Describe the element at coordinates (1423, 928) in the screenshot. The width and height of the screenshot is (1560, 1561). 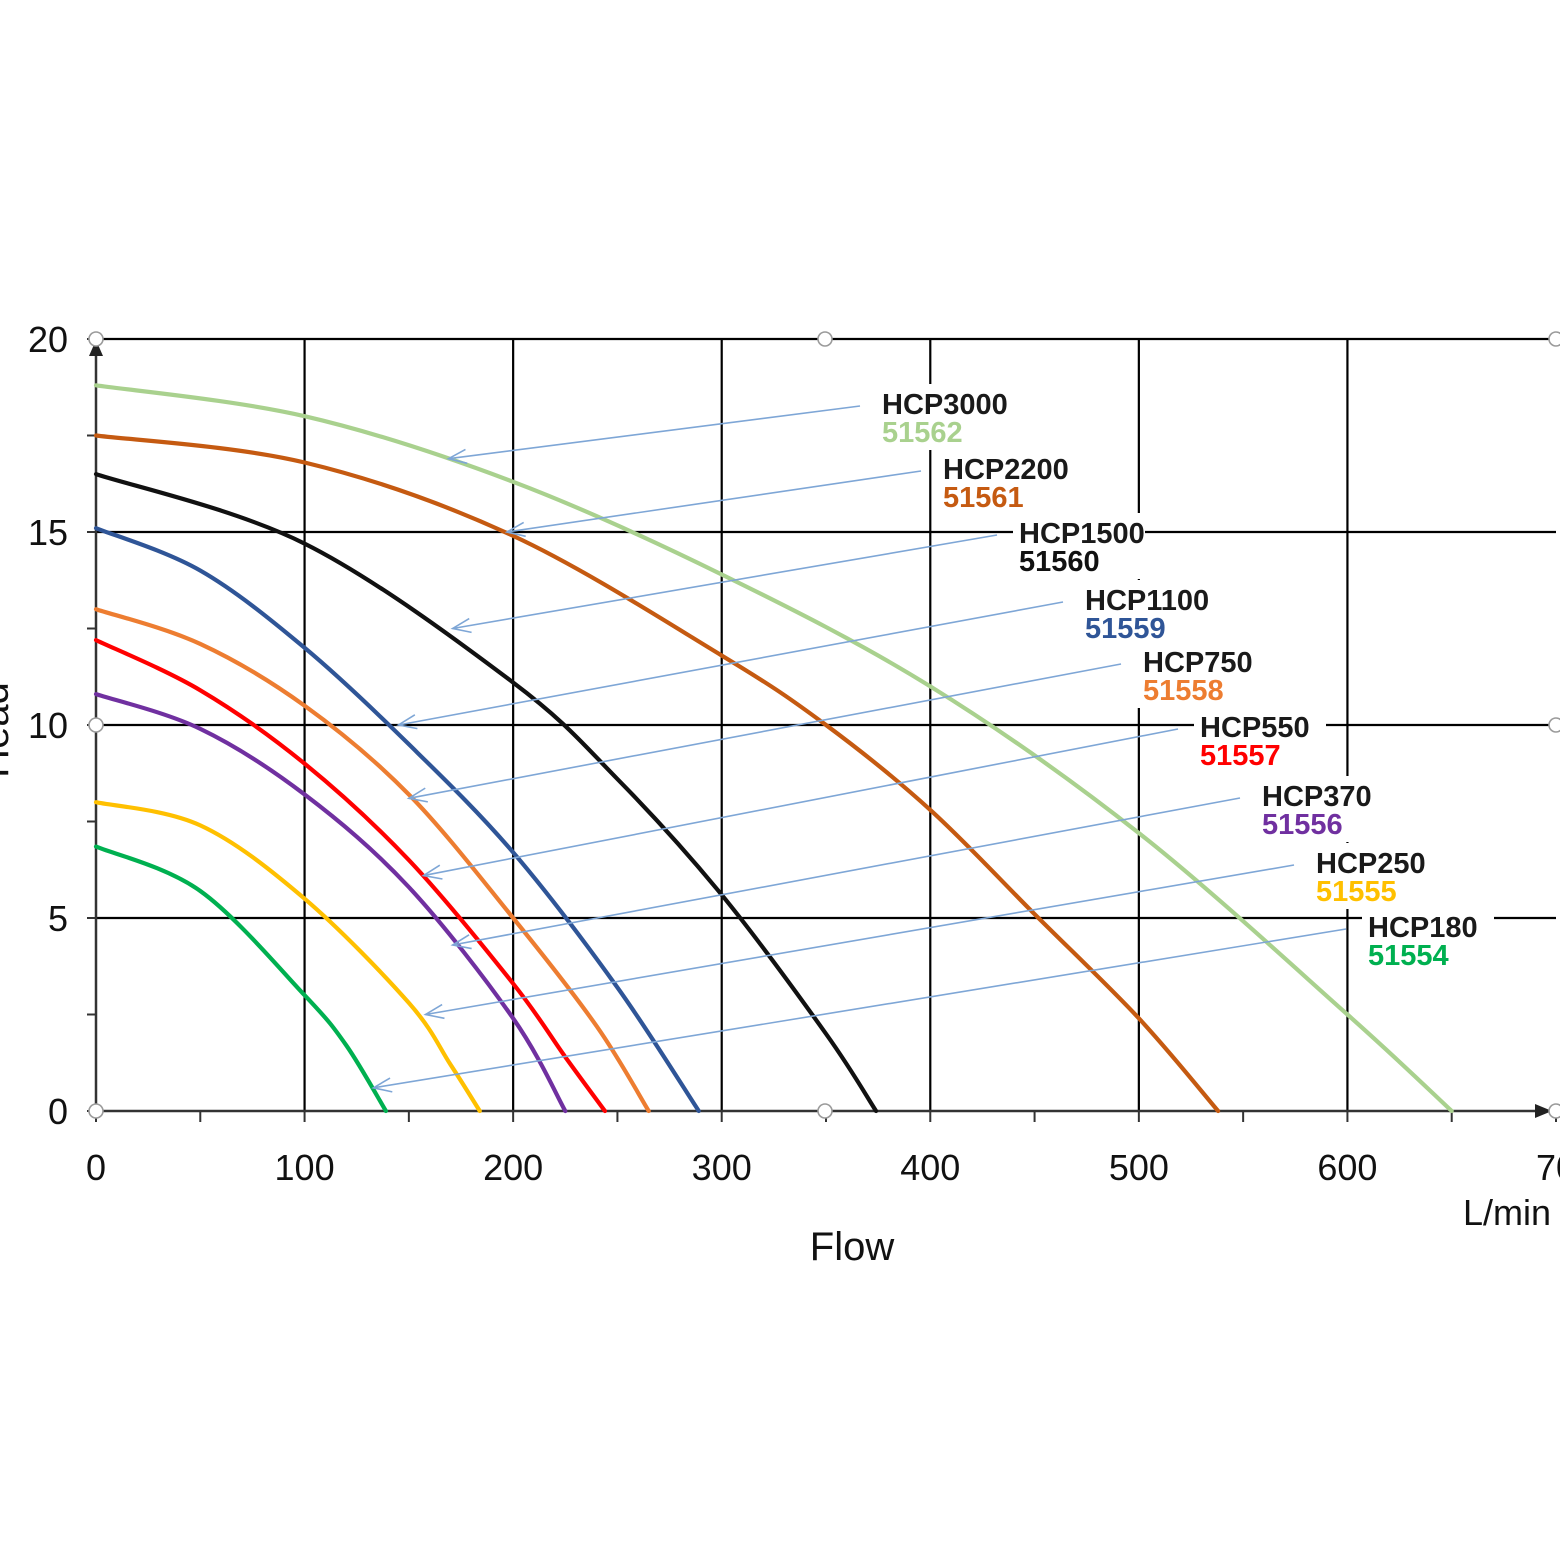
I see `callout-name-hcp180: HCP180` at that location.